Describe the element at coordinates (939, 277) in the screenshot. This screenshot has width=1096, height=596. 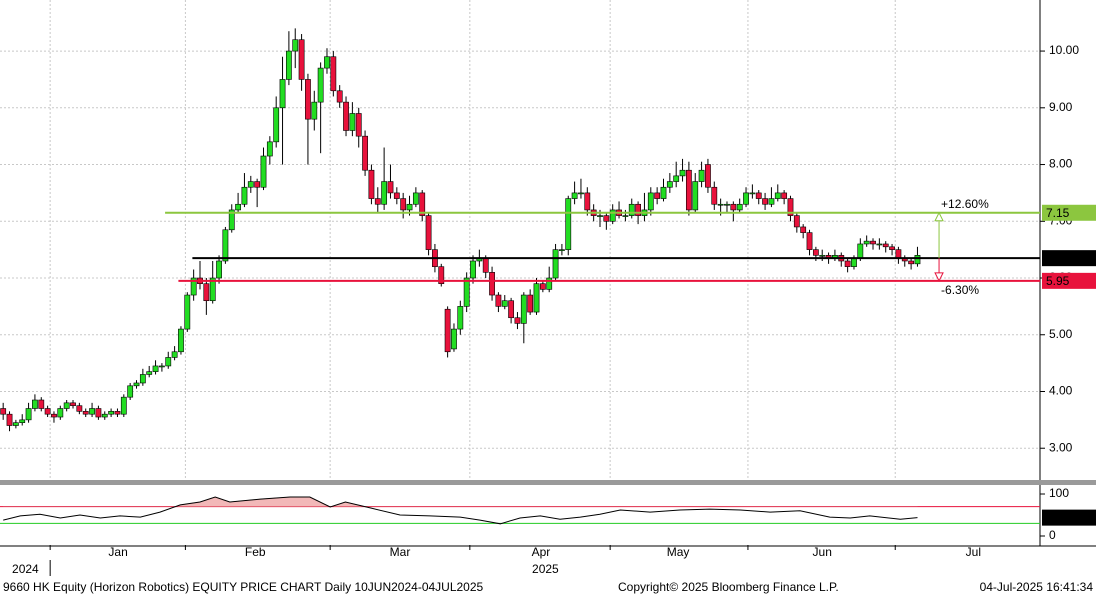
I see `annotation-arrowhead` at that location.